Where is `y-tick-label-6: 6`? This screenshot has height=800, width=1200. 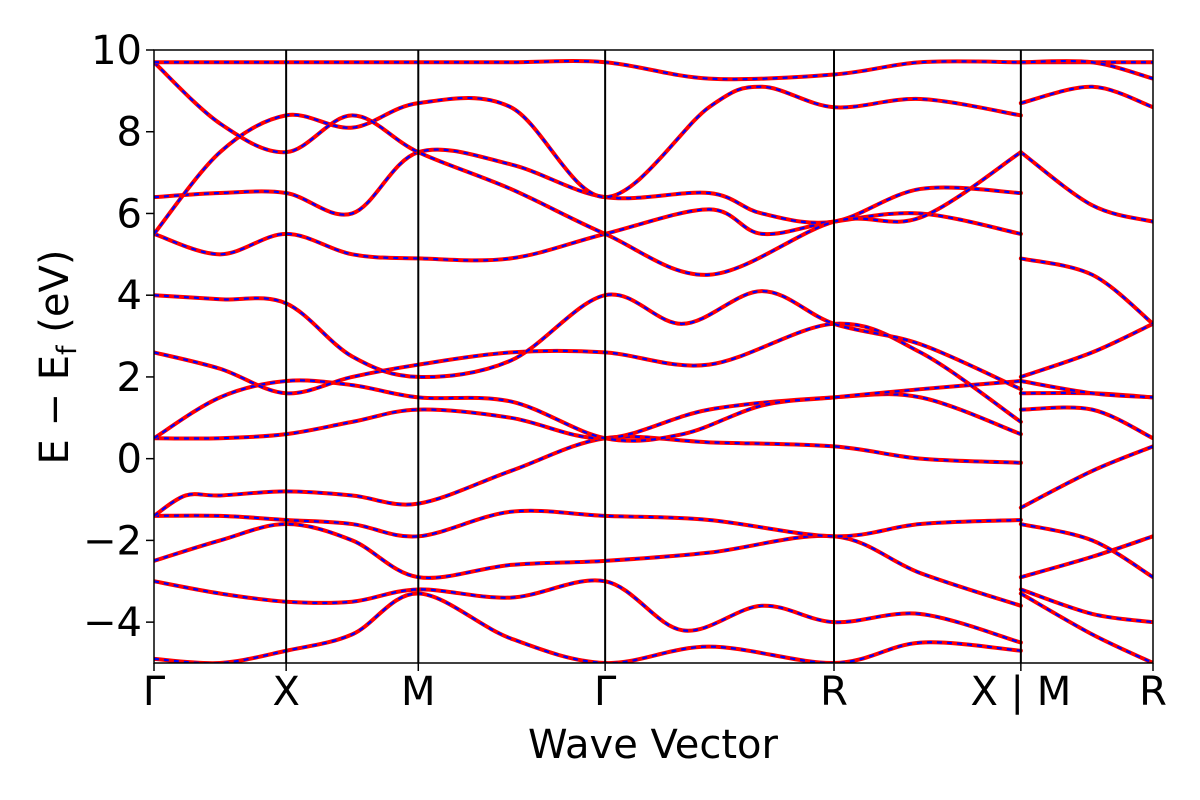
y-tick-label-6: 6 is located at coordinates (129, 214).